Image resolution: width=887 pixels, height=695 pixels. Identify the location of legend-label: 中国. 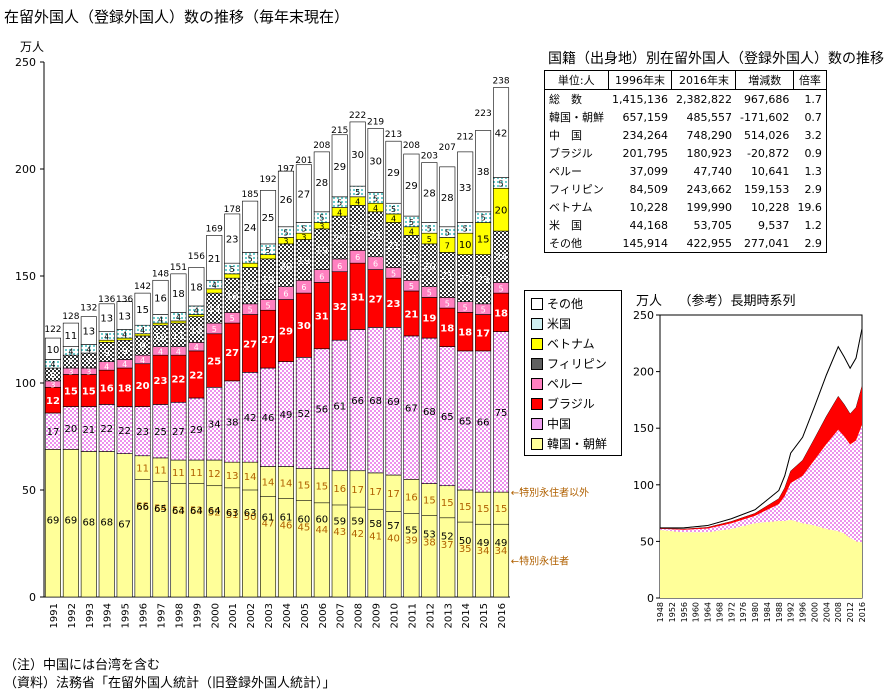
(559, 424).